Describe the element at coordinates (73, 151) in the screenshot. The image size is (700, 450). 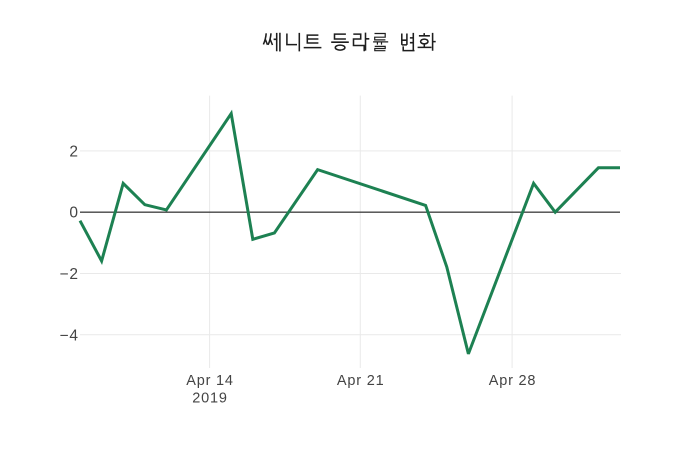
I see `svg-text: 2` at that location.